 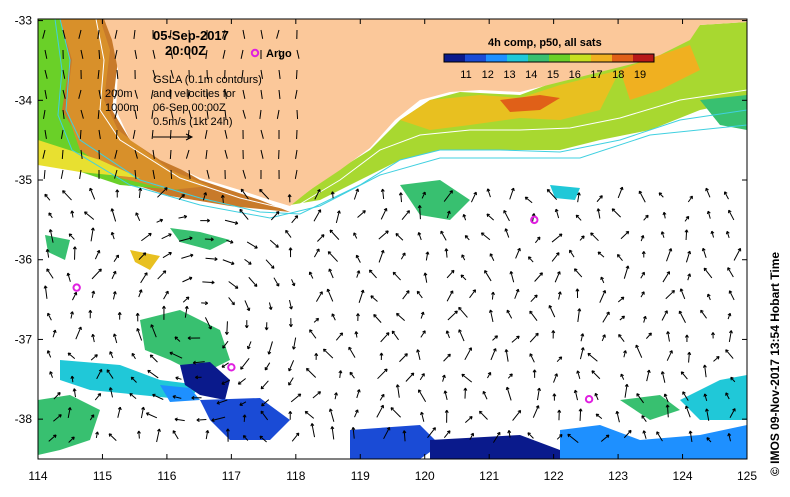 I want to click on y-tick-label: -38, so click(x=24, y=419).